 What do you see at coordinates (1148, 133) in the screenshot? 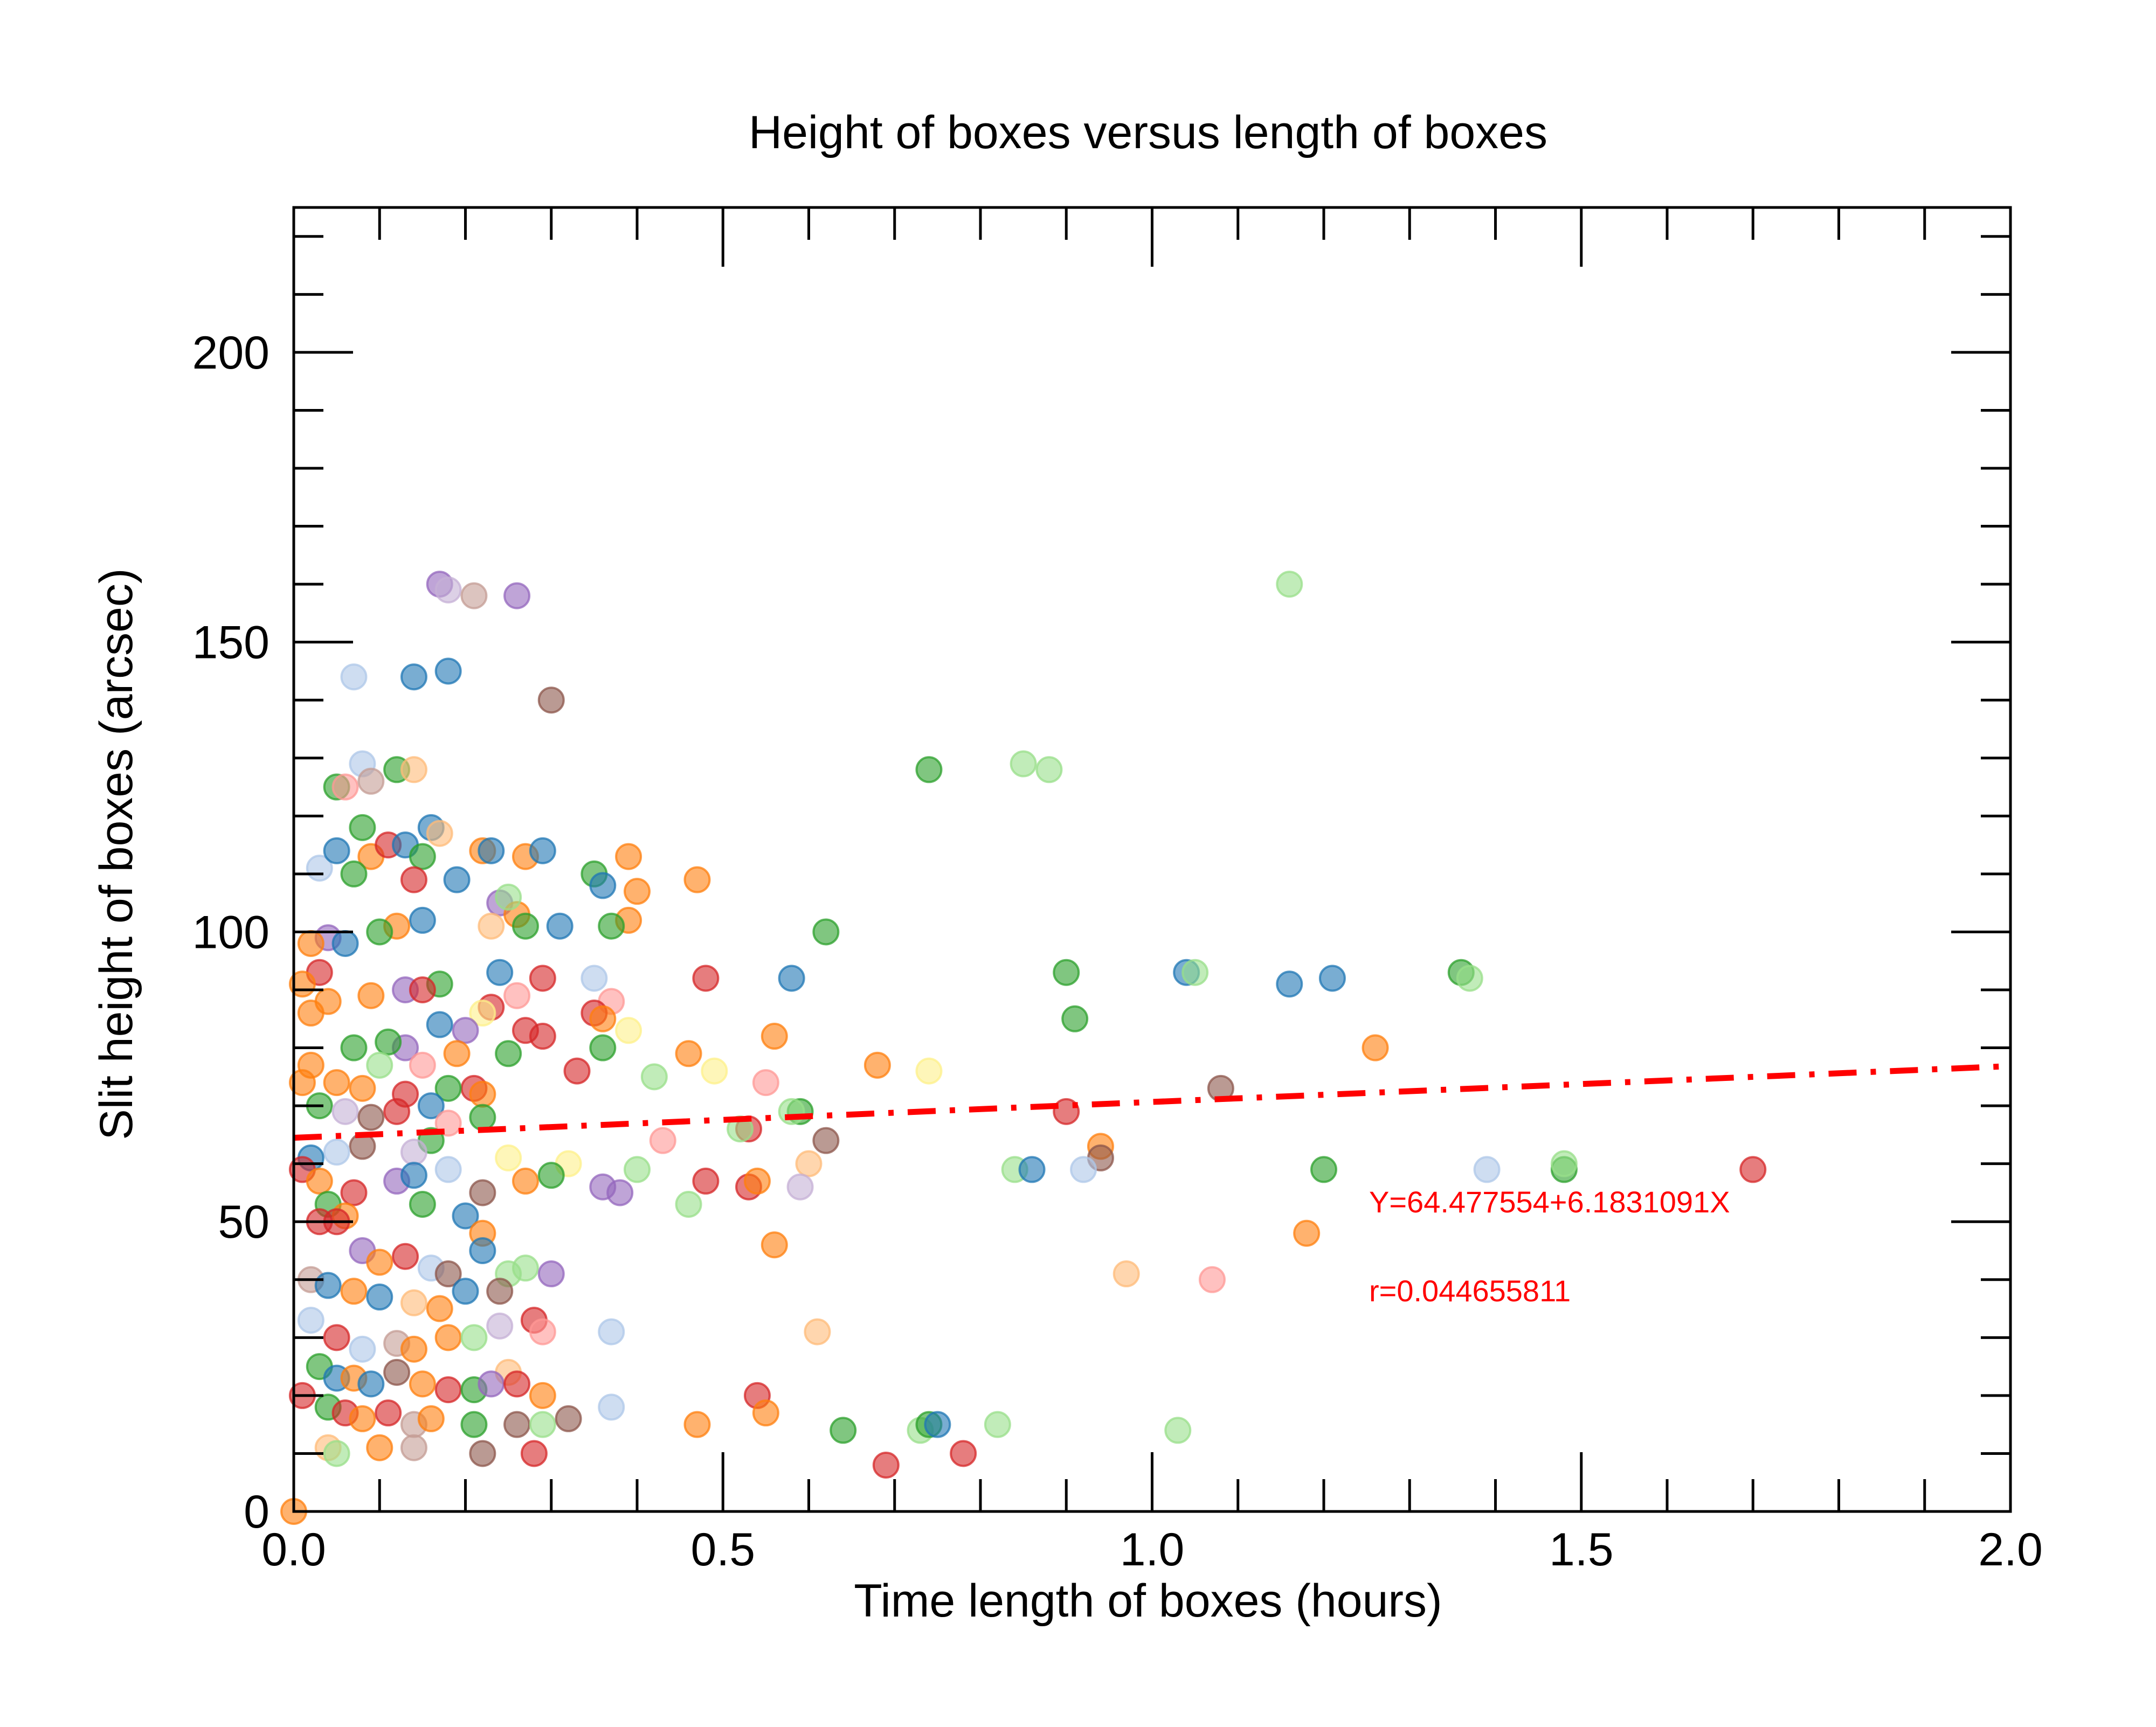
I see `chart-title: Height of boxes versus length of boxes` at bounding box center [1148, 133].